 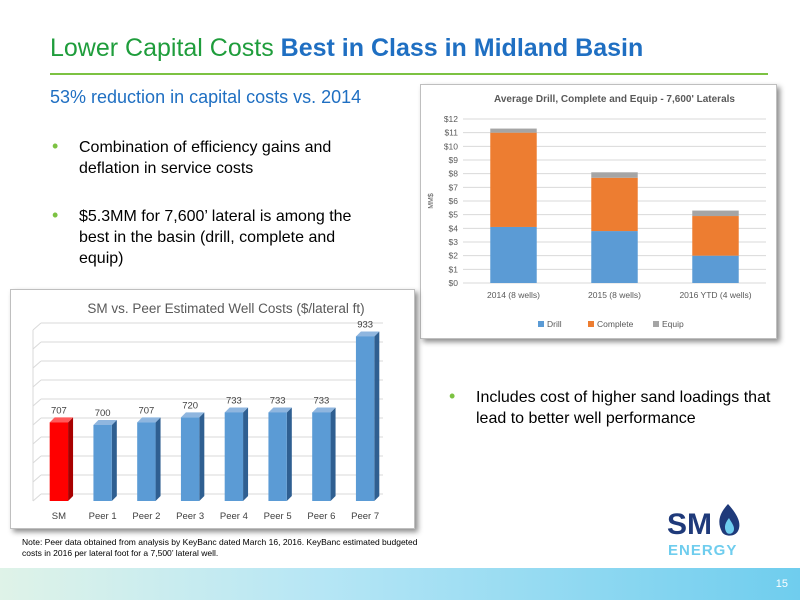 I want to click on y-tick-label: $3, so click(x=454, y=242).